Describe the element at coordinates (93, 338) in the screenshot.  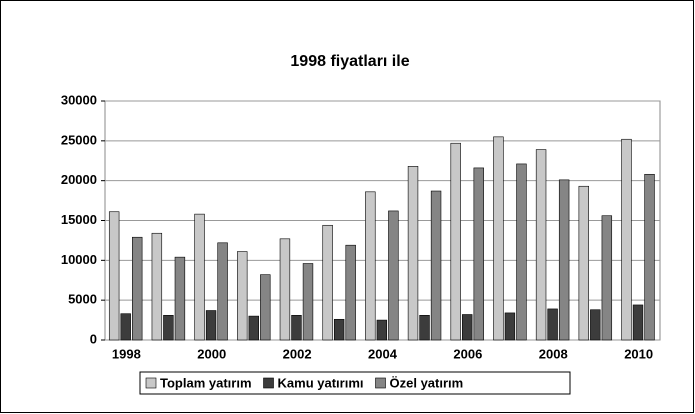
I see `y-tick-label: 0` at that location.